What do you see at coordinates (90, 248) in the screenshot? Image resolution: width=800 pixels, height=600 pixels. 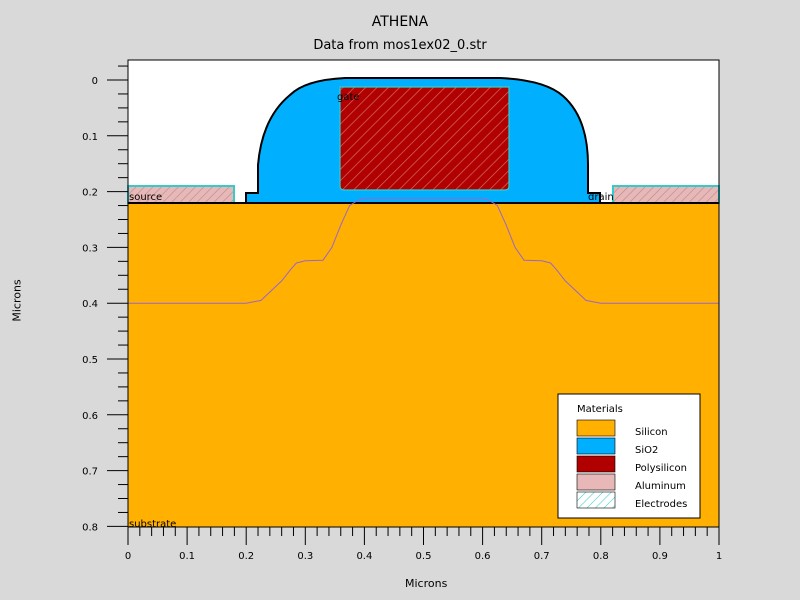 I see `y-tick-label: 0.3` at bounding box center [90, 248].